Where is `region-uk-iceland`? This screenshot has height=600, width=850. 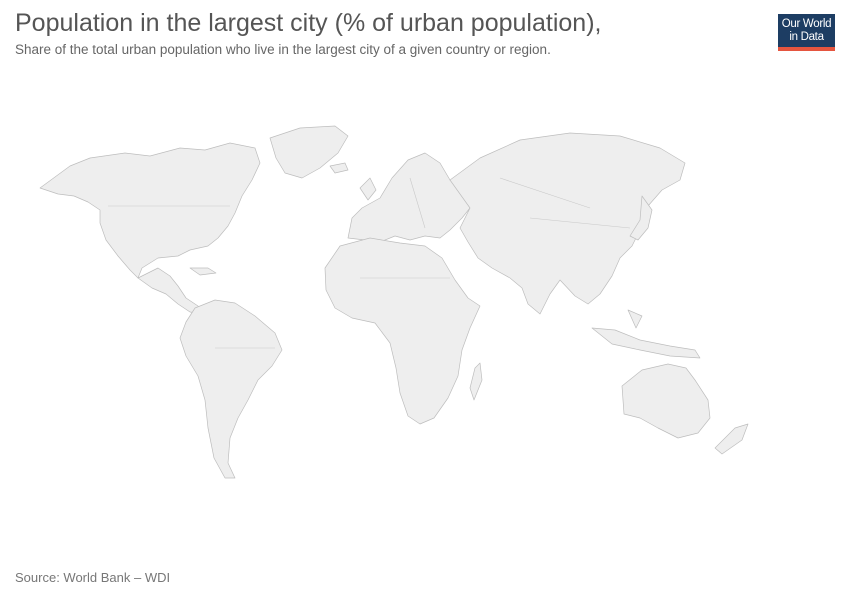
region-uk-iceland is located at coordinates (353, 181).